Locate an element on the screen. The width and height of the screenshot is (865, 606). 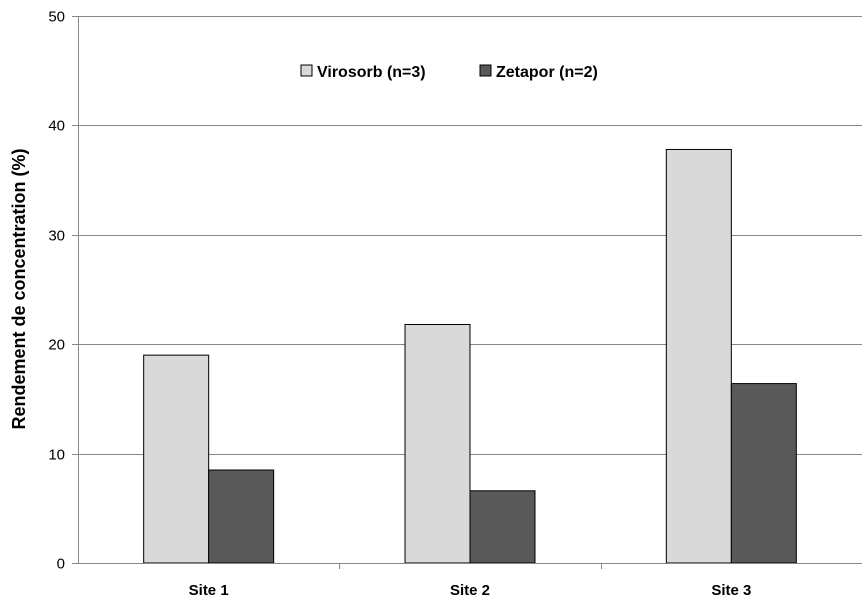
y-tick-label: 0 is located at coordinates (61, 564).